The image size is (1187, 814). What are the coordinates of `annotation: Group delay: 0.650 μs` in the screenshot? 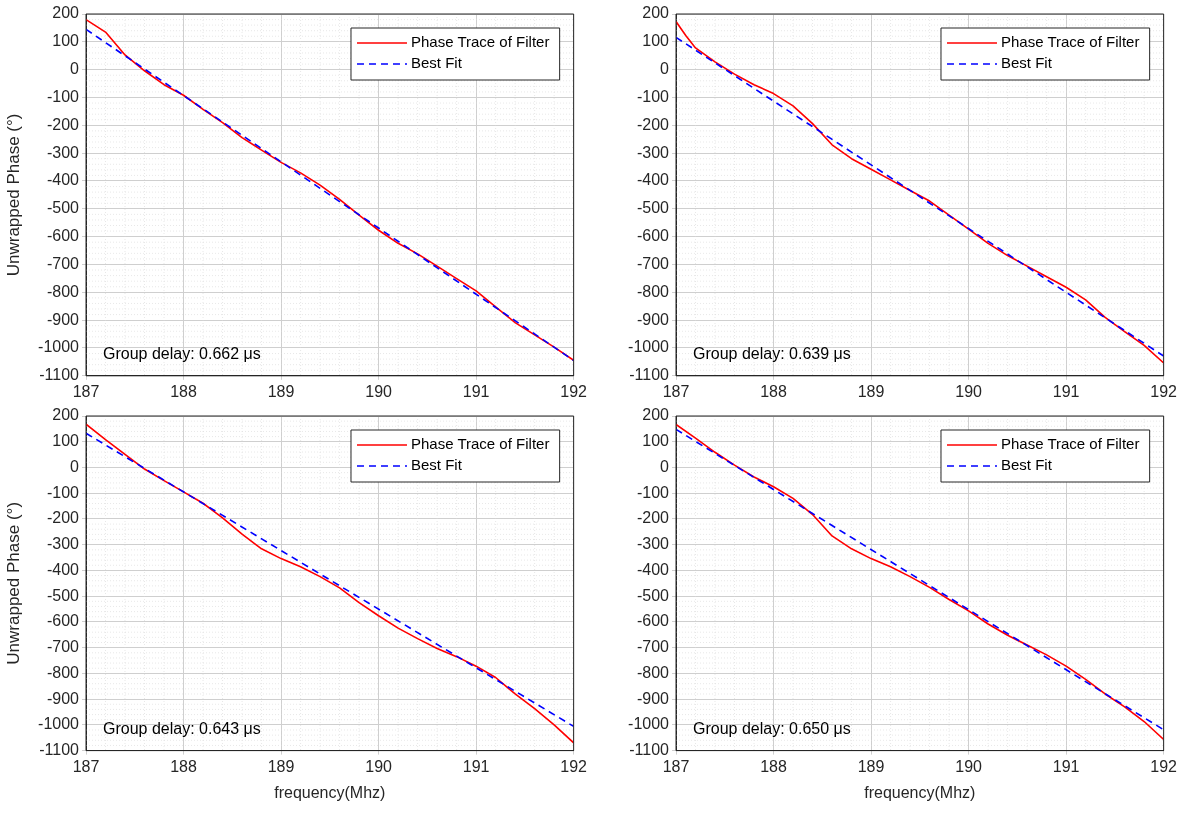 It's located at (772, 728).